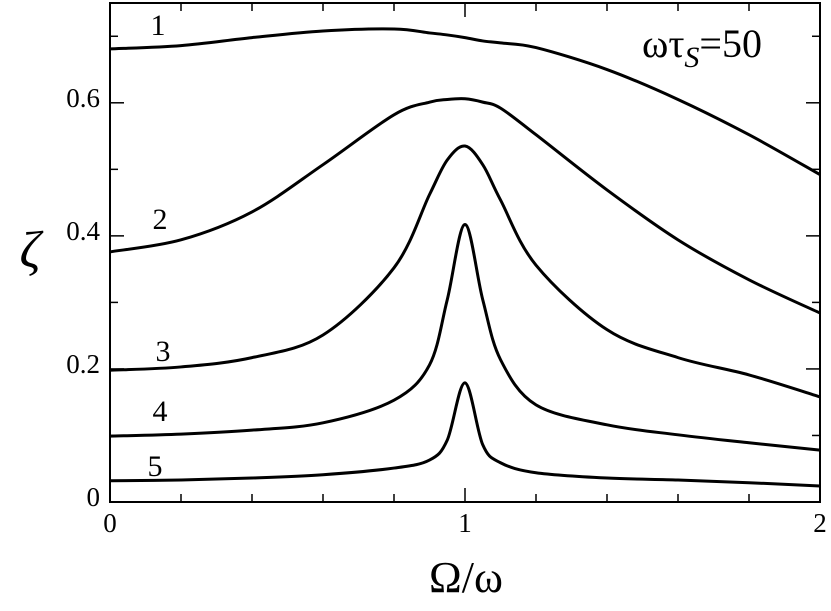  What do you see at coordinates (110, 523) in the screenshot?
I see `x-tick-label: 0` at bounding box center [110, 523].